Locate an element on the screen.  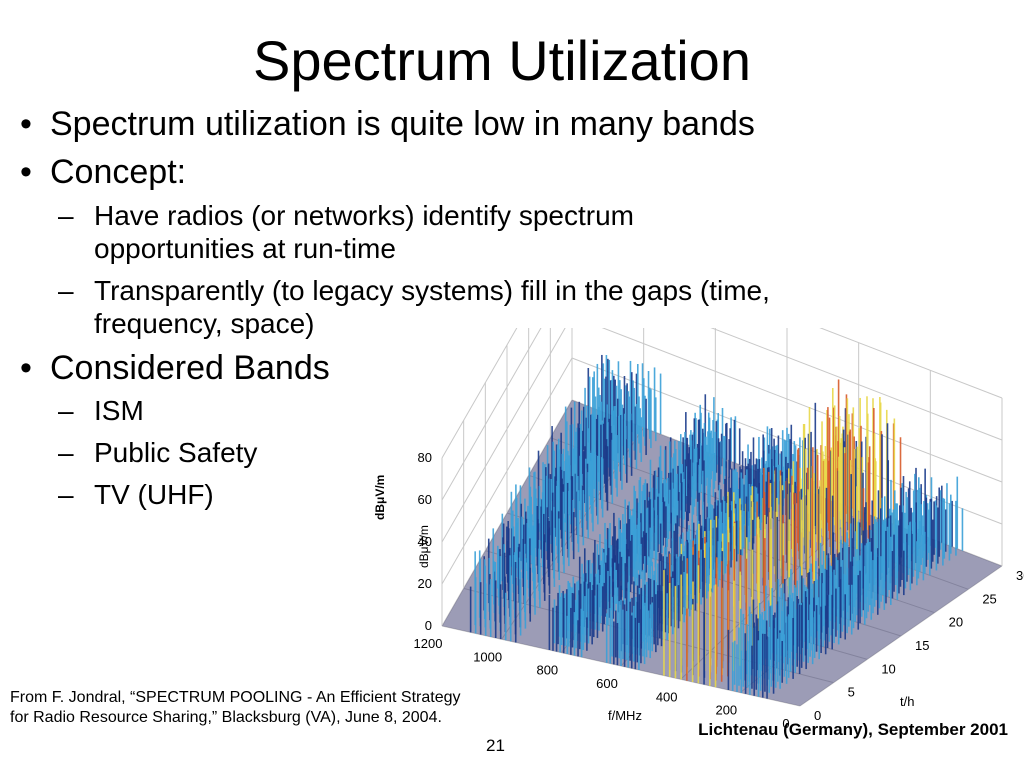
t-axis-label: t/h is located at coordinates (907, 701).